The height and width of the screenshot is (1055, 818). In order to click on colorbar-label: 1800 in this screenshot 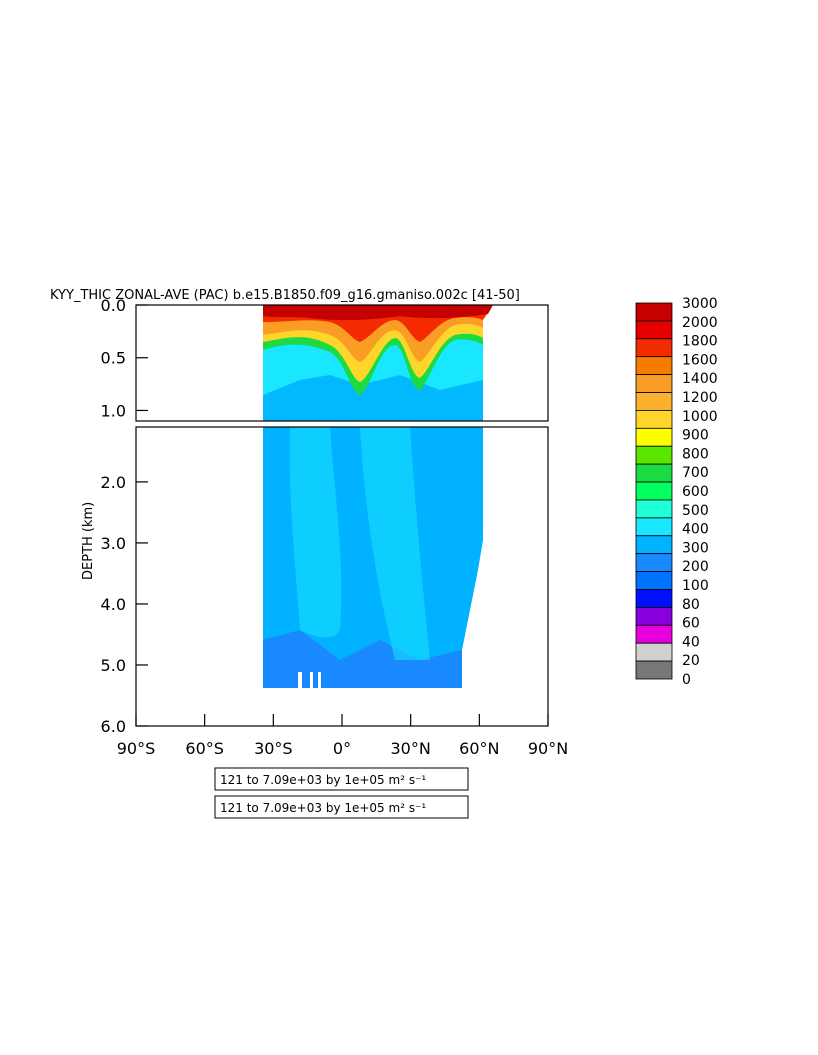, I will do `click(700, 342)`.